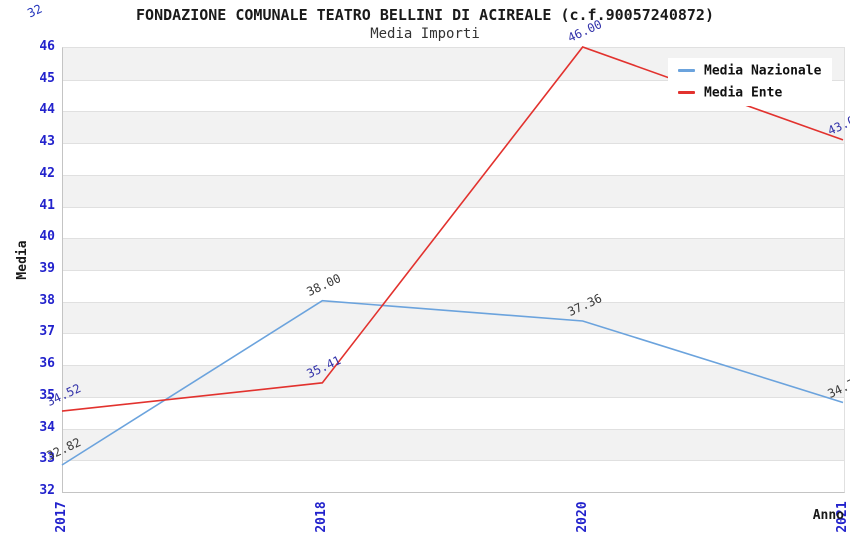 The image size is (850, 550). I want to click on legend-item-media-nazionale: Media Nazionale, so click(750, 71).